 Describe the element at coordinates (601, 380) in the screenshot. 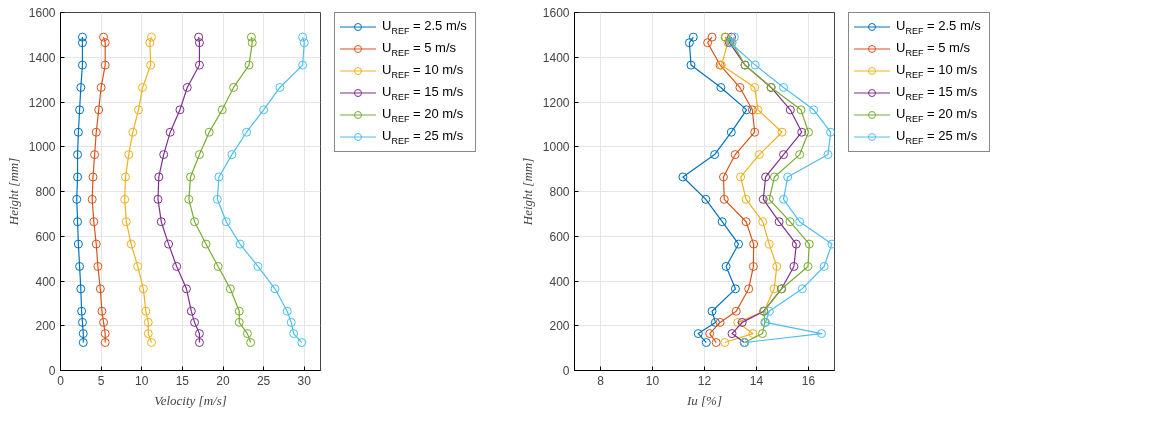

I see `x-tick-label: 8` at that location.